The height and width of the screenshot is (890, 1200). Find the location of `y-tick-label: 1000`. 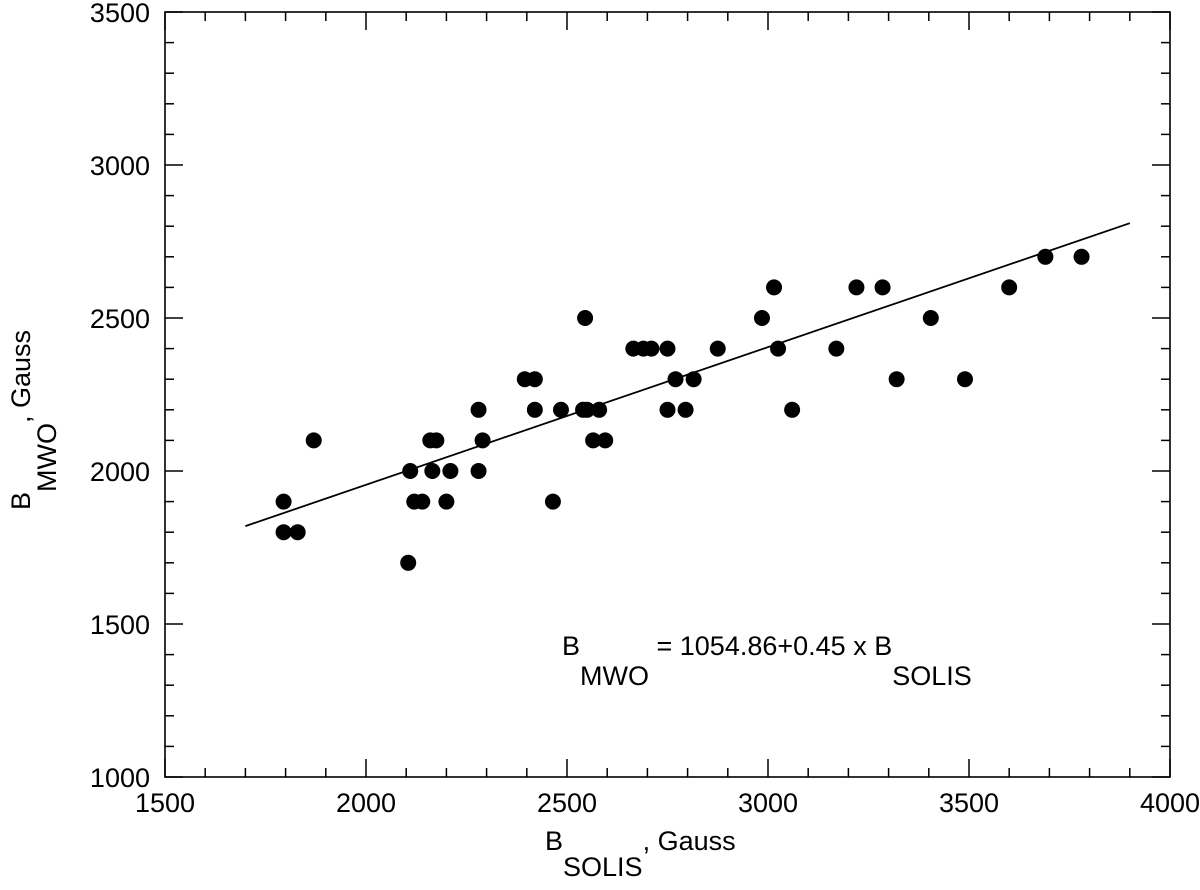

y-tick-label: 1000 is located at coordinates (120, 778).